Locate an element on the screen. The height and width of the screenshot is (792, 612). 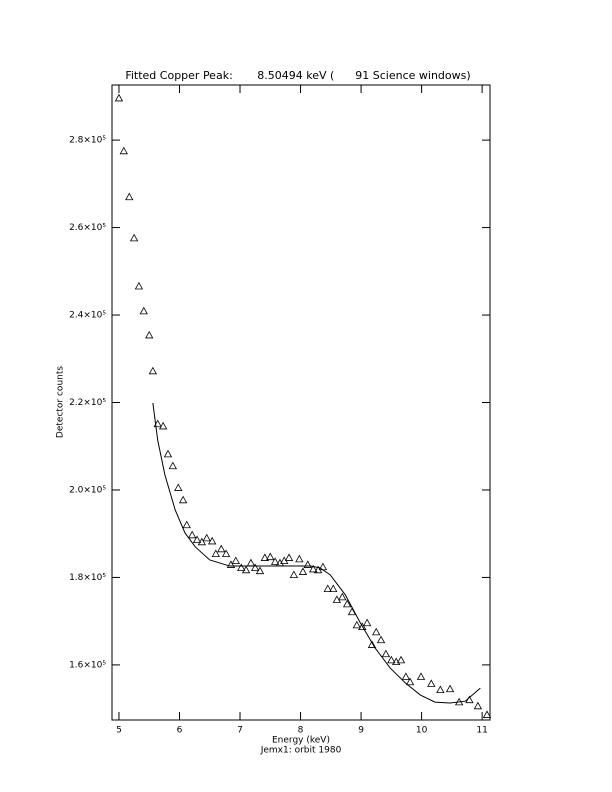
x-tick-label: 7 is located at coordinates (240, 731).